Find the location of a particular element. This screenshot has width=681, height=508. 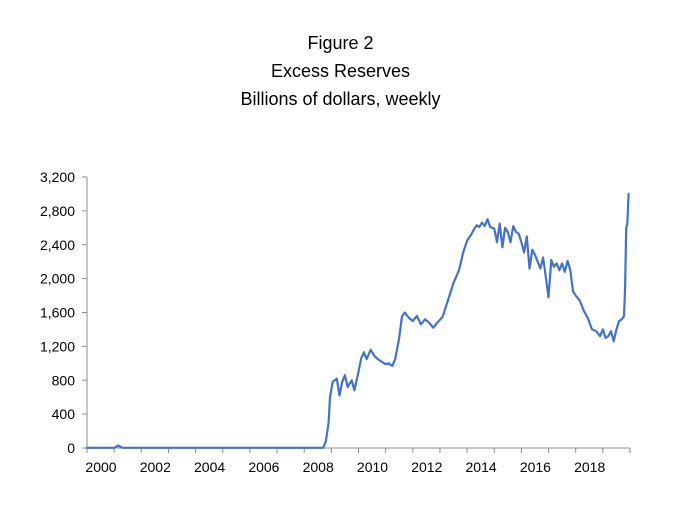

x-tick-label: 2006 is located at coordinates (263, 467).